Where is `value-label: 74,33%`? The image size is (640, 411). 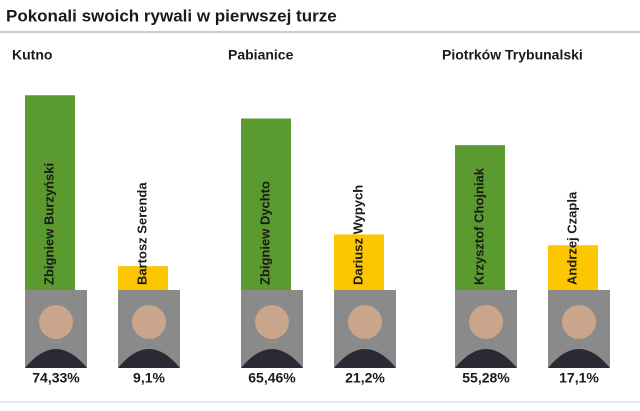 value-label: 74,33% is located at coordinates (56, 378).